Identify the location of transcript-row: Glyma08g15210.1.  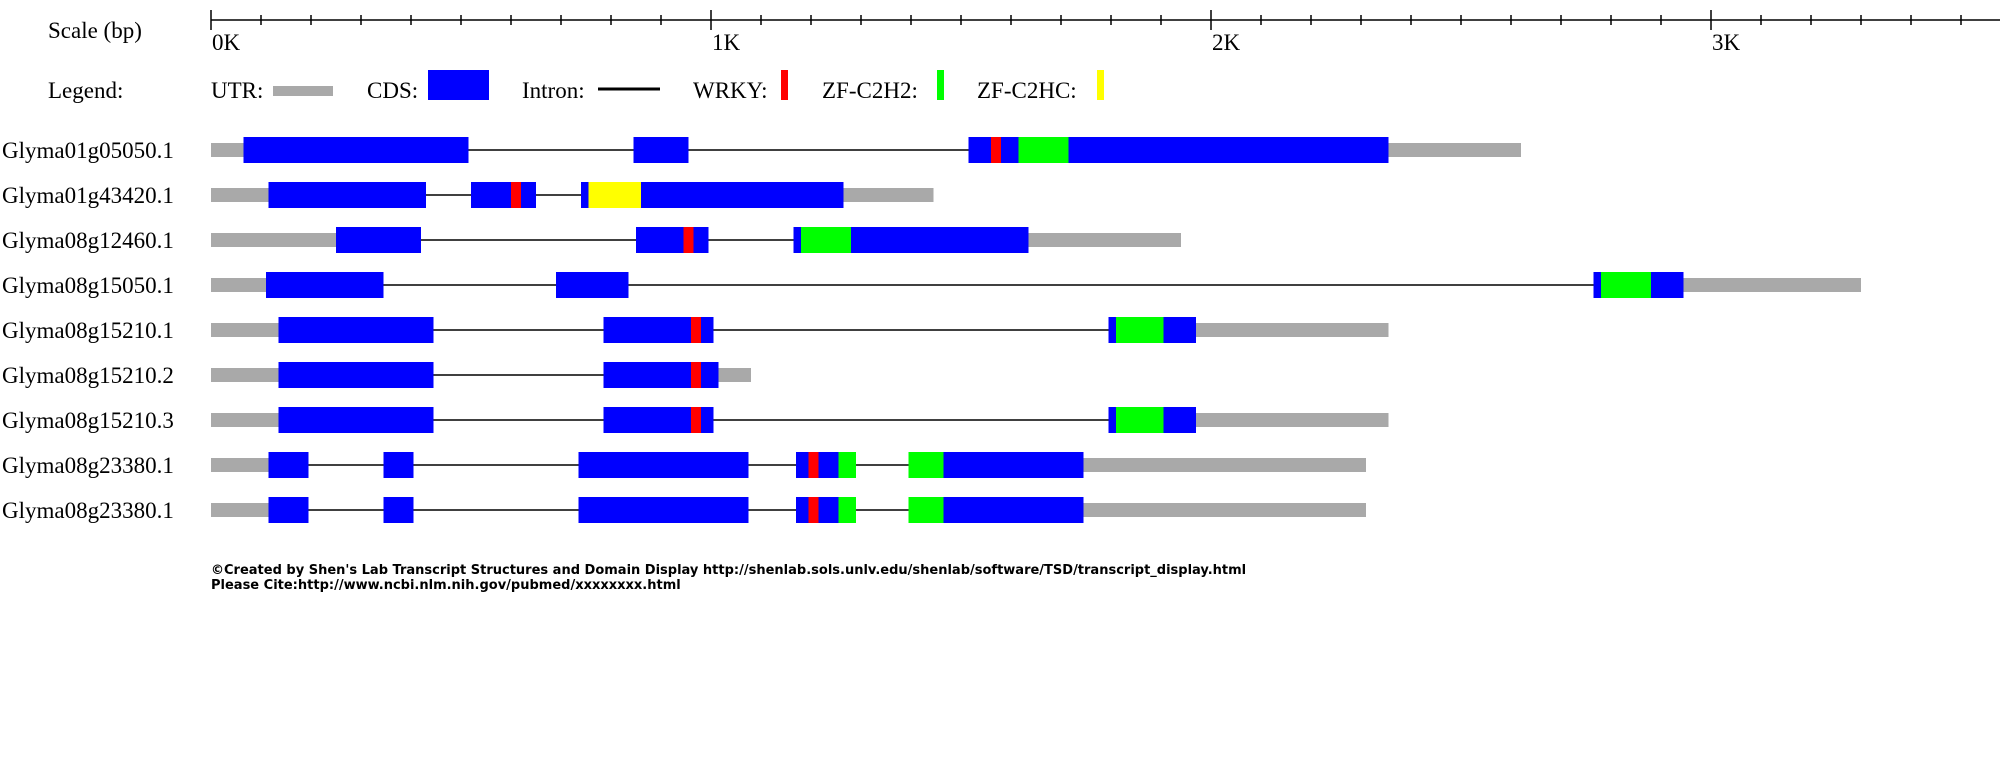
(695, 330).